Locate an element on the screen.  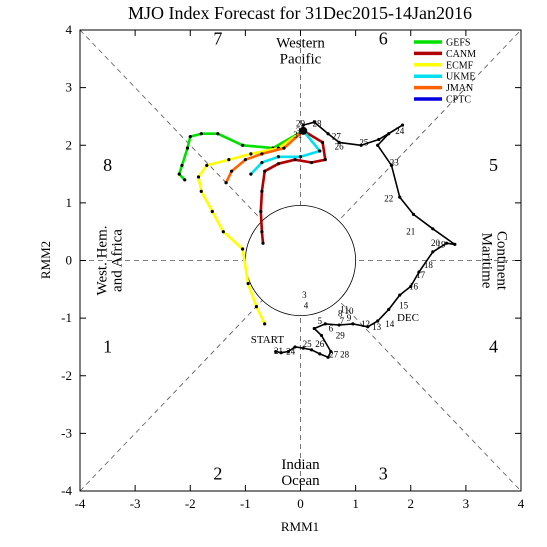
x-tick-label: -2 is located at coordinates (190, 503).